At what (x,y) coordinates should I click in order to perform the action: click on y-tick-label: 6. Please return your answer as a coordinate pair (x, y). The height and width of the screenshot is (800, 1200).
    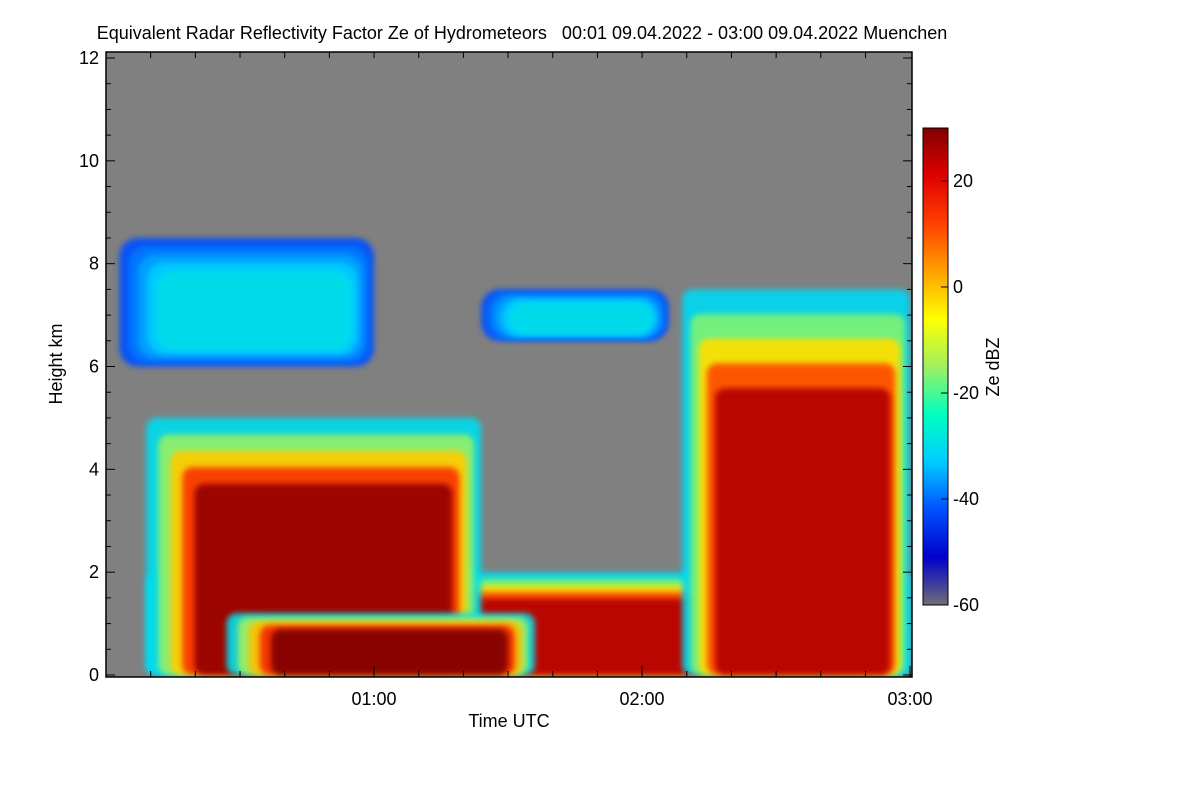
    Looking at the image, I should click on (94, 367).